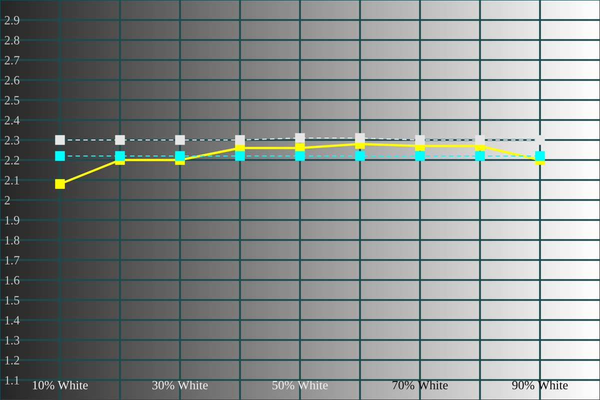  I want to click on y-tick-label: 2.8, so click(12, 40).